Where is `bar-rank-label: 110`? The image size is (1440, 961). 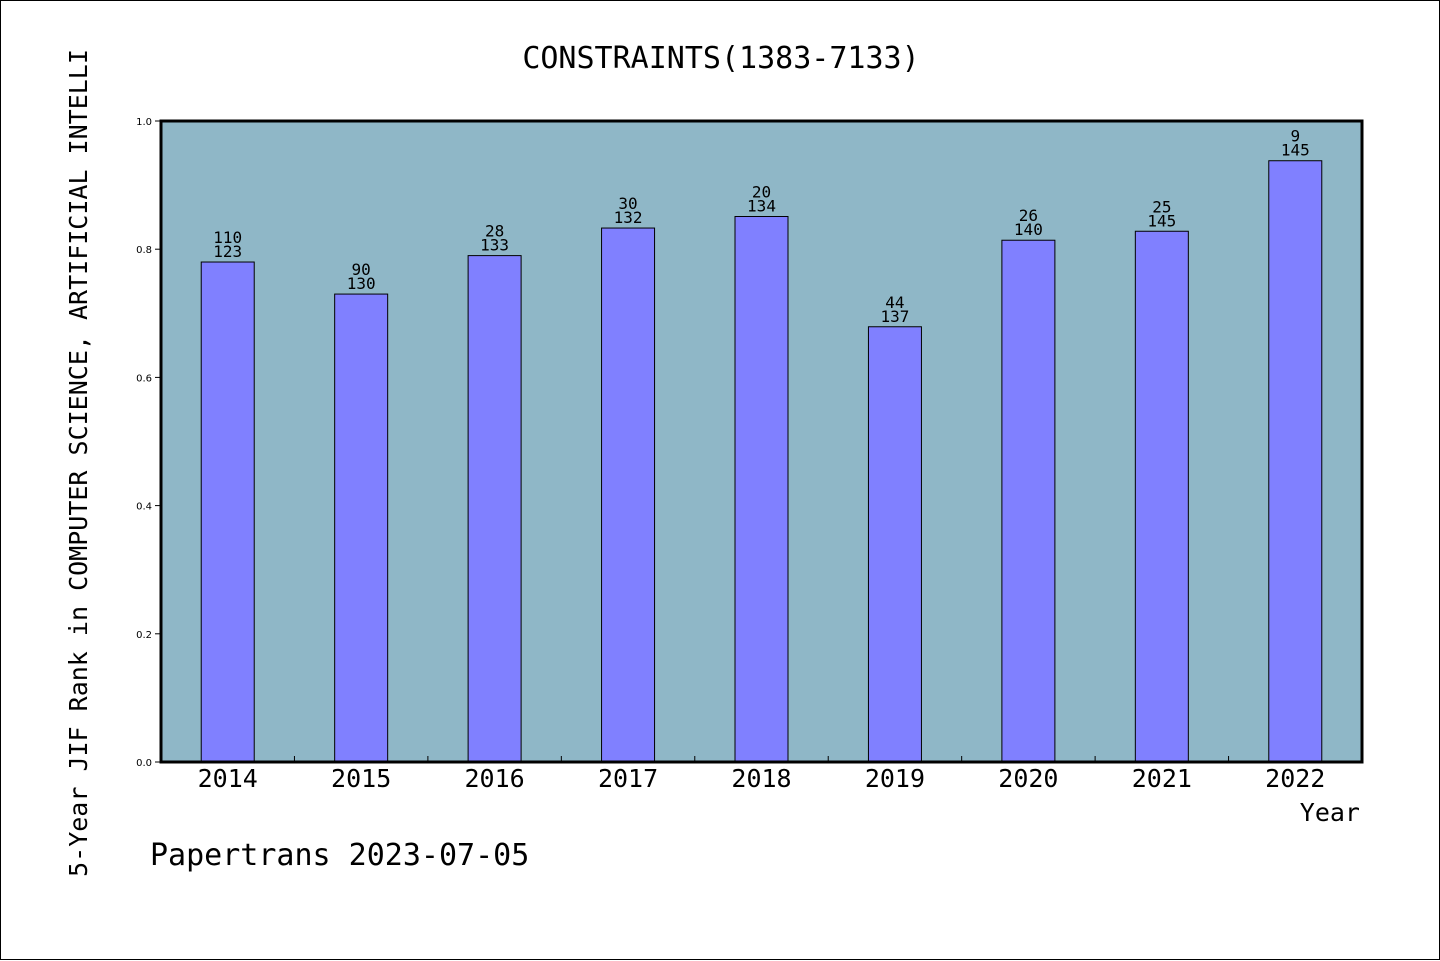 bar-rank-label: 110 is located at coordinates (227, 237).